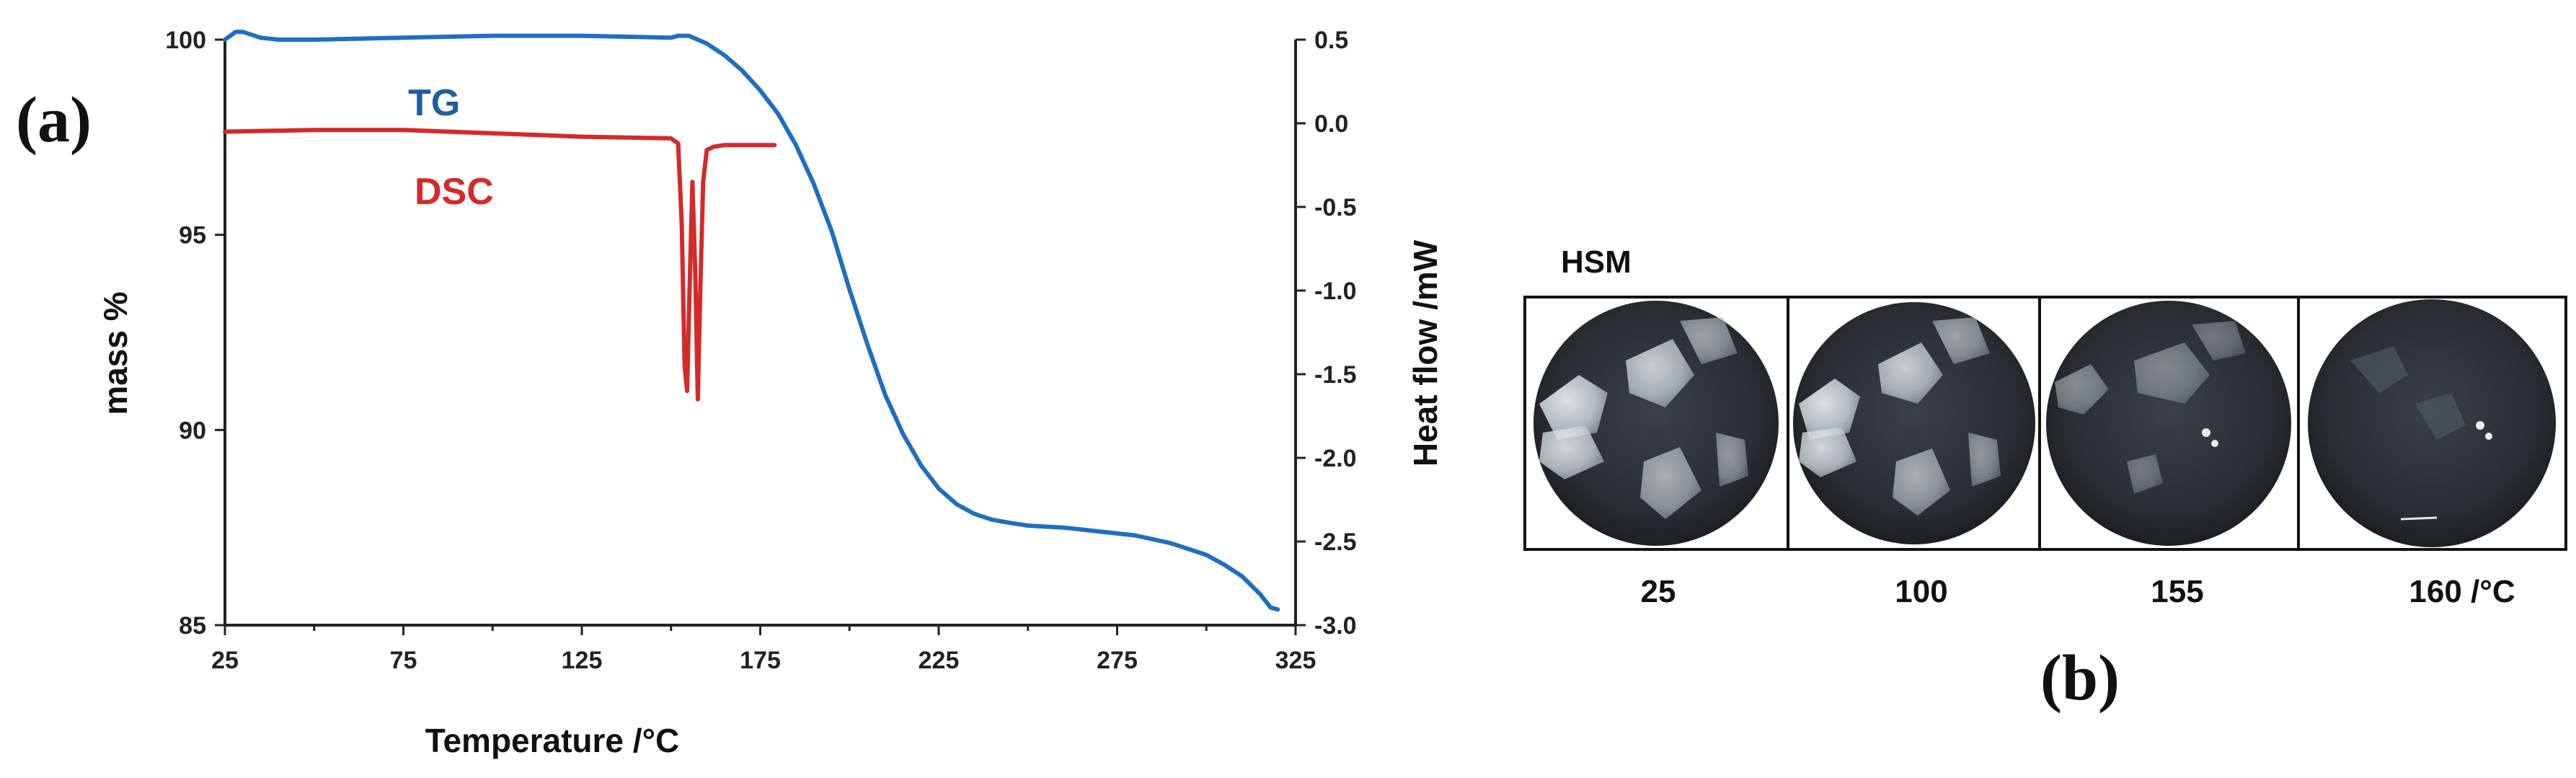 This screenshot has width=2576, height=778. I want to click on x-tick-label: 25, so click(225, 660).